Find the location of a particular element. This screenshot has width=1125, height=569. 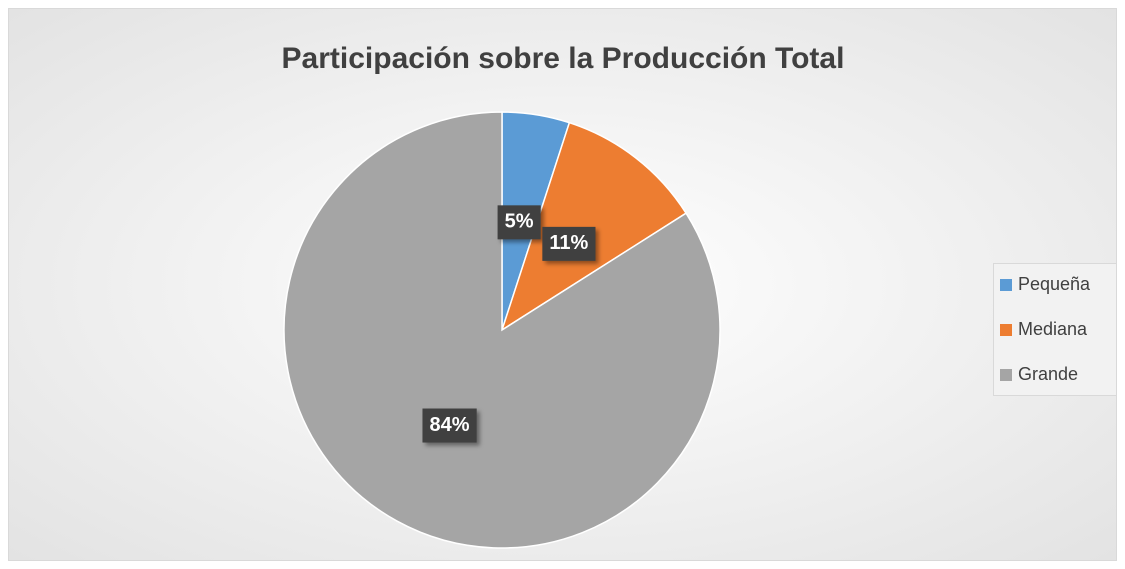

legend-box is located at coordinates (1055, 329).